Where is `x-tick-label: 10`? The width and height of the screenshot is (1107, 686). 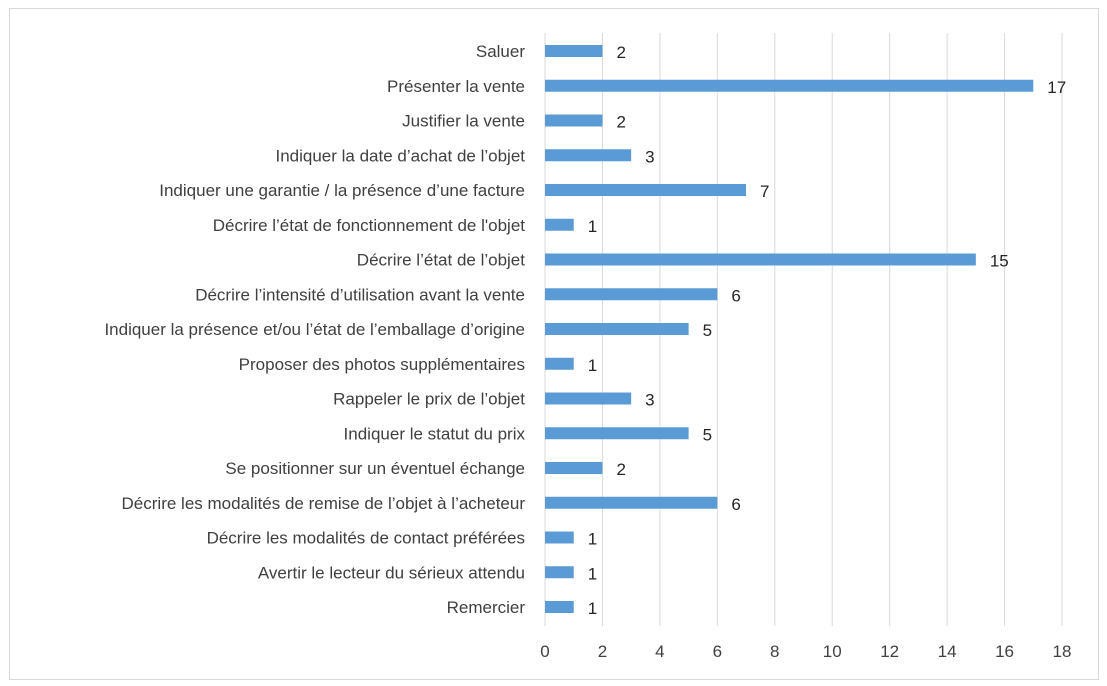
x-tick-label: 10 is located at coordinates (832, 651).